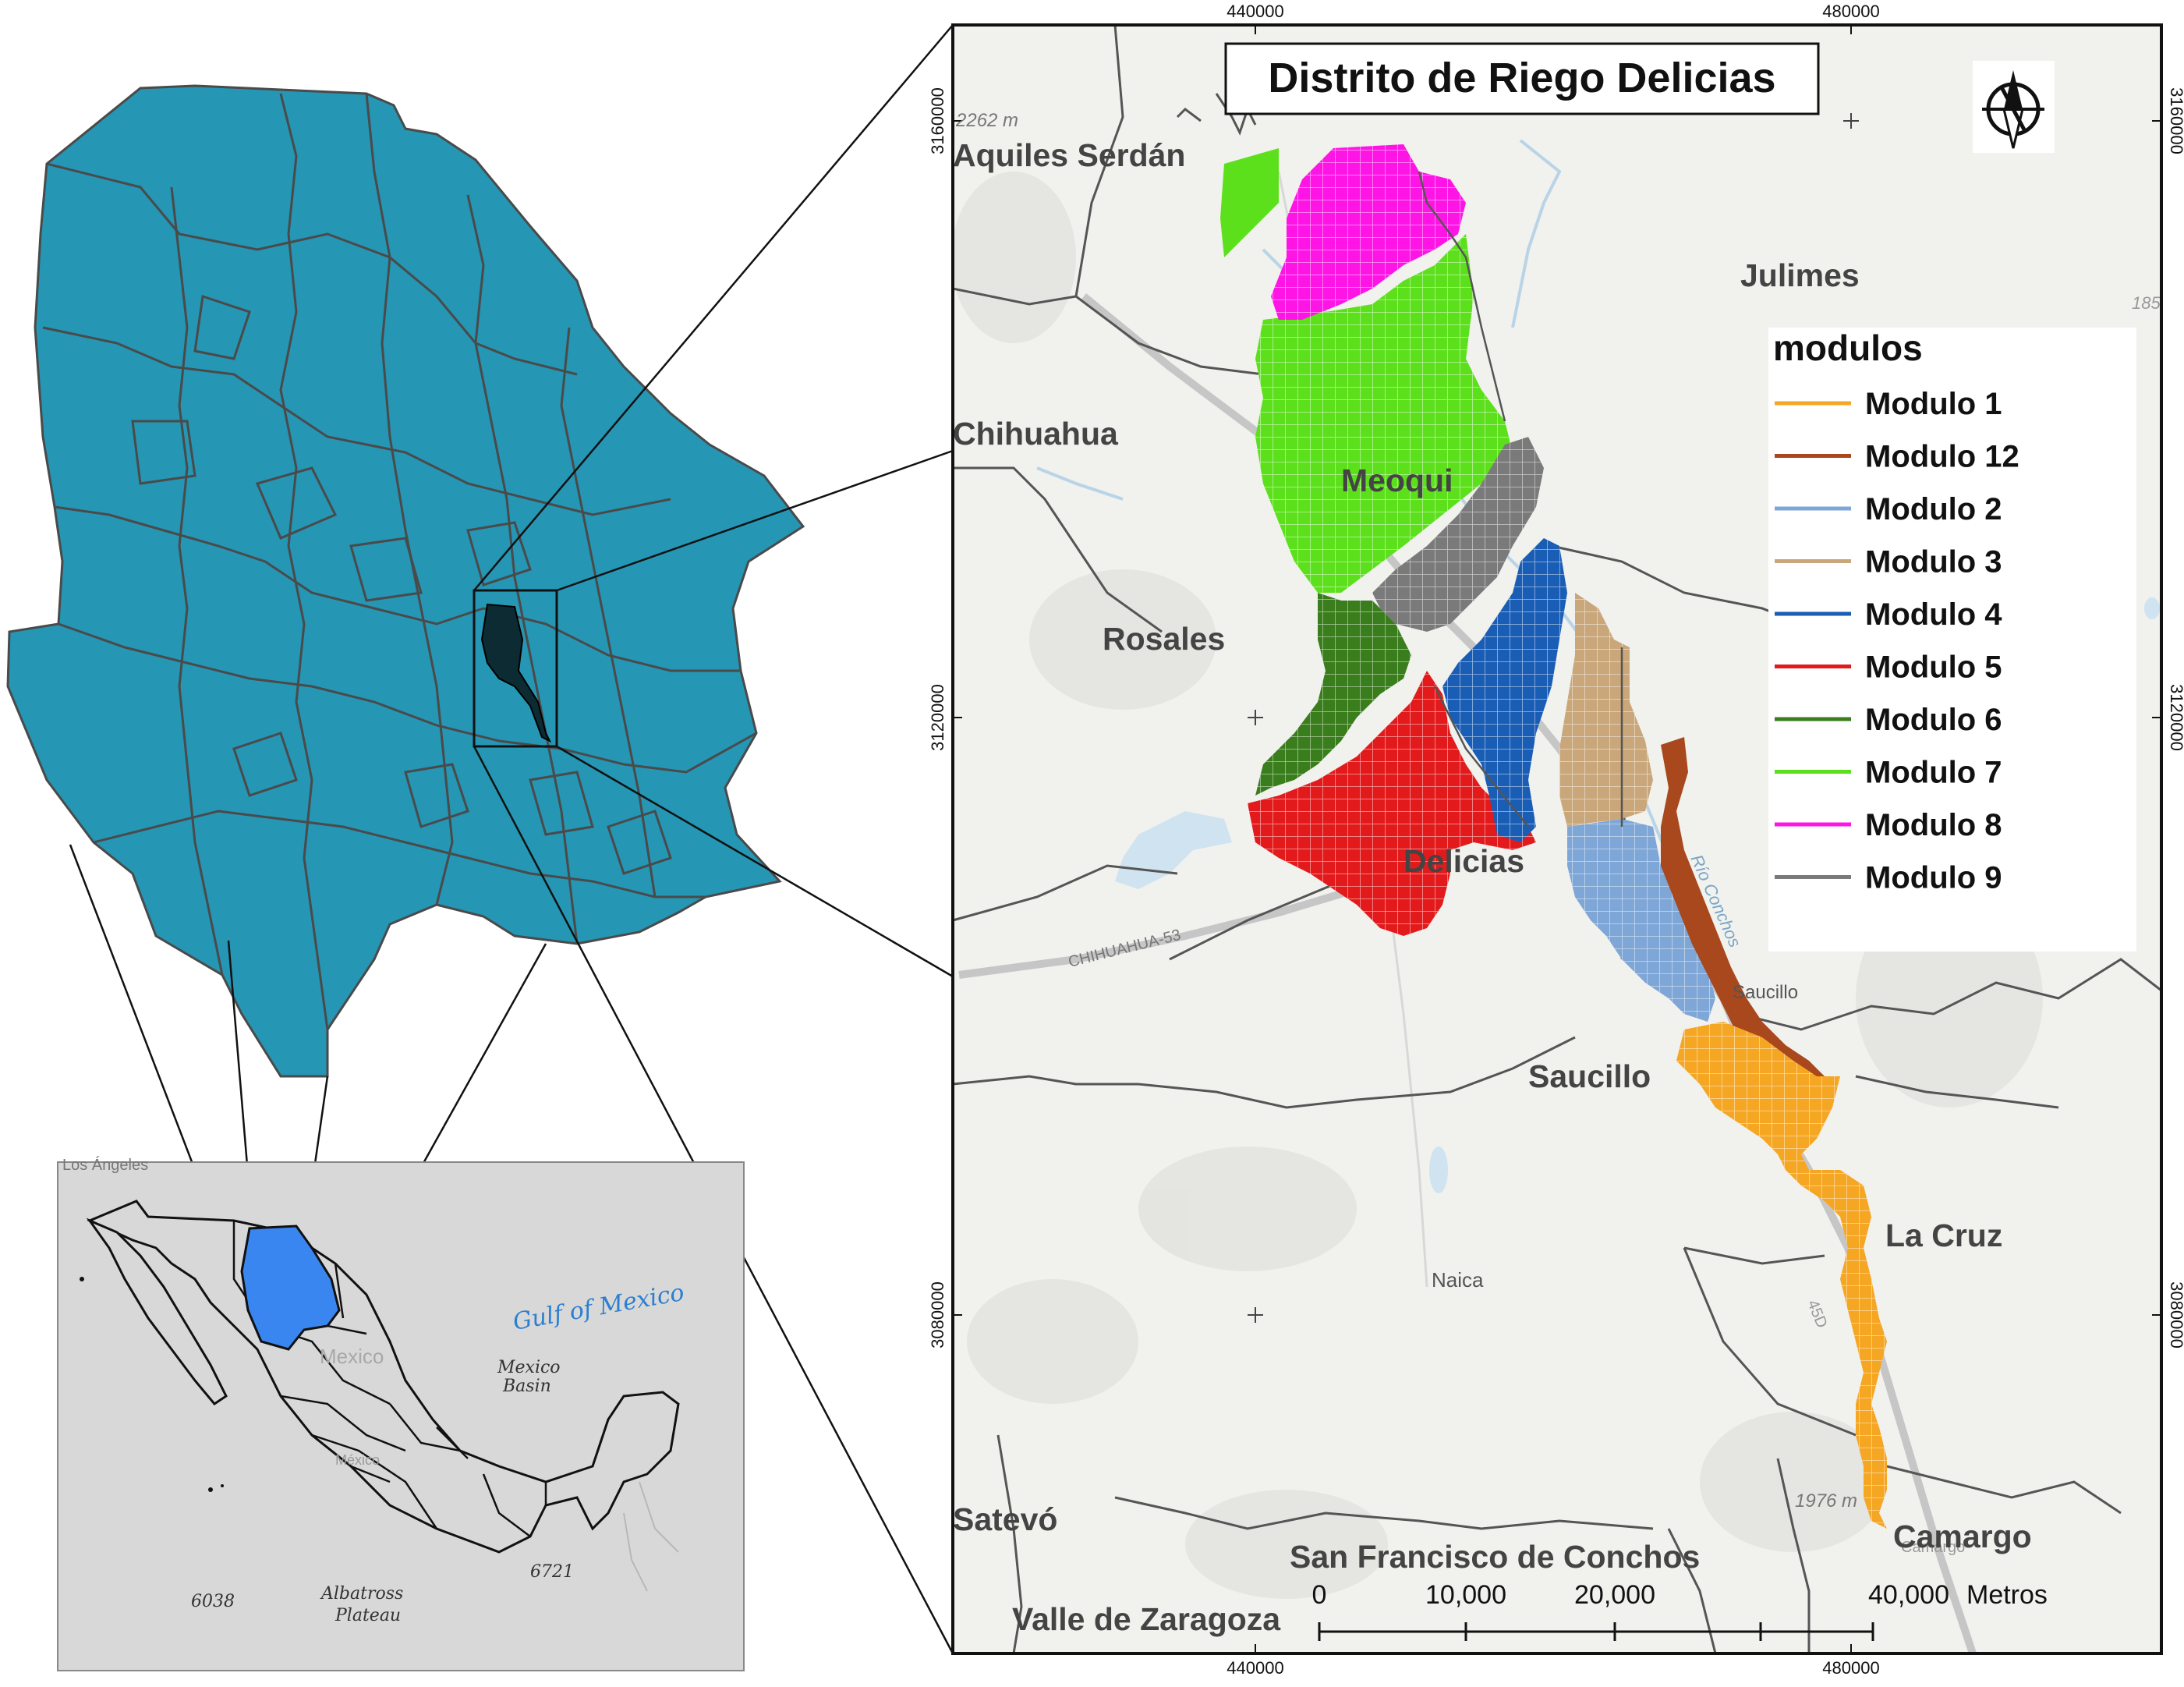 This screenshot has height=1687, width=2184. I want to click on module-12-area, so click(1743, 914).